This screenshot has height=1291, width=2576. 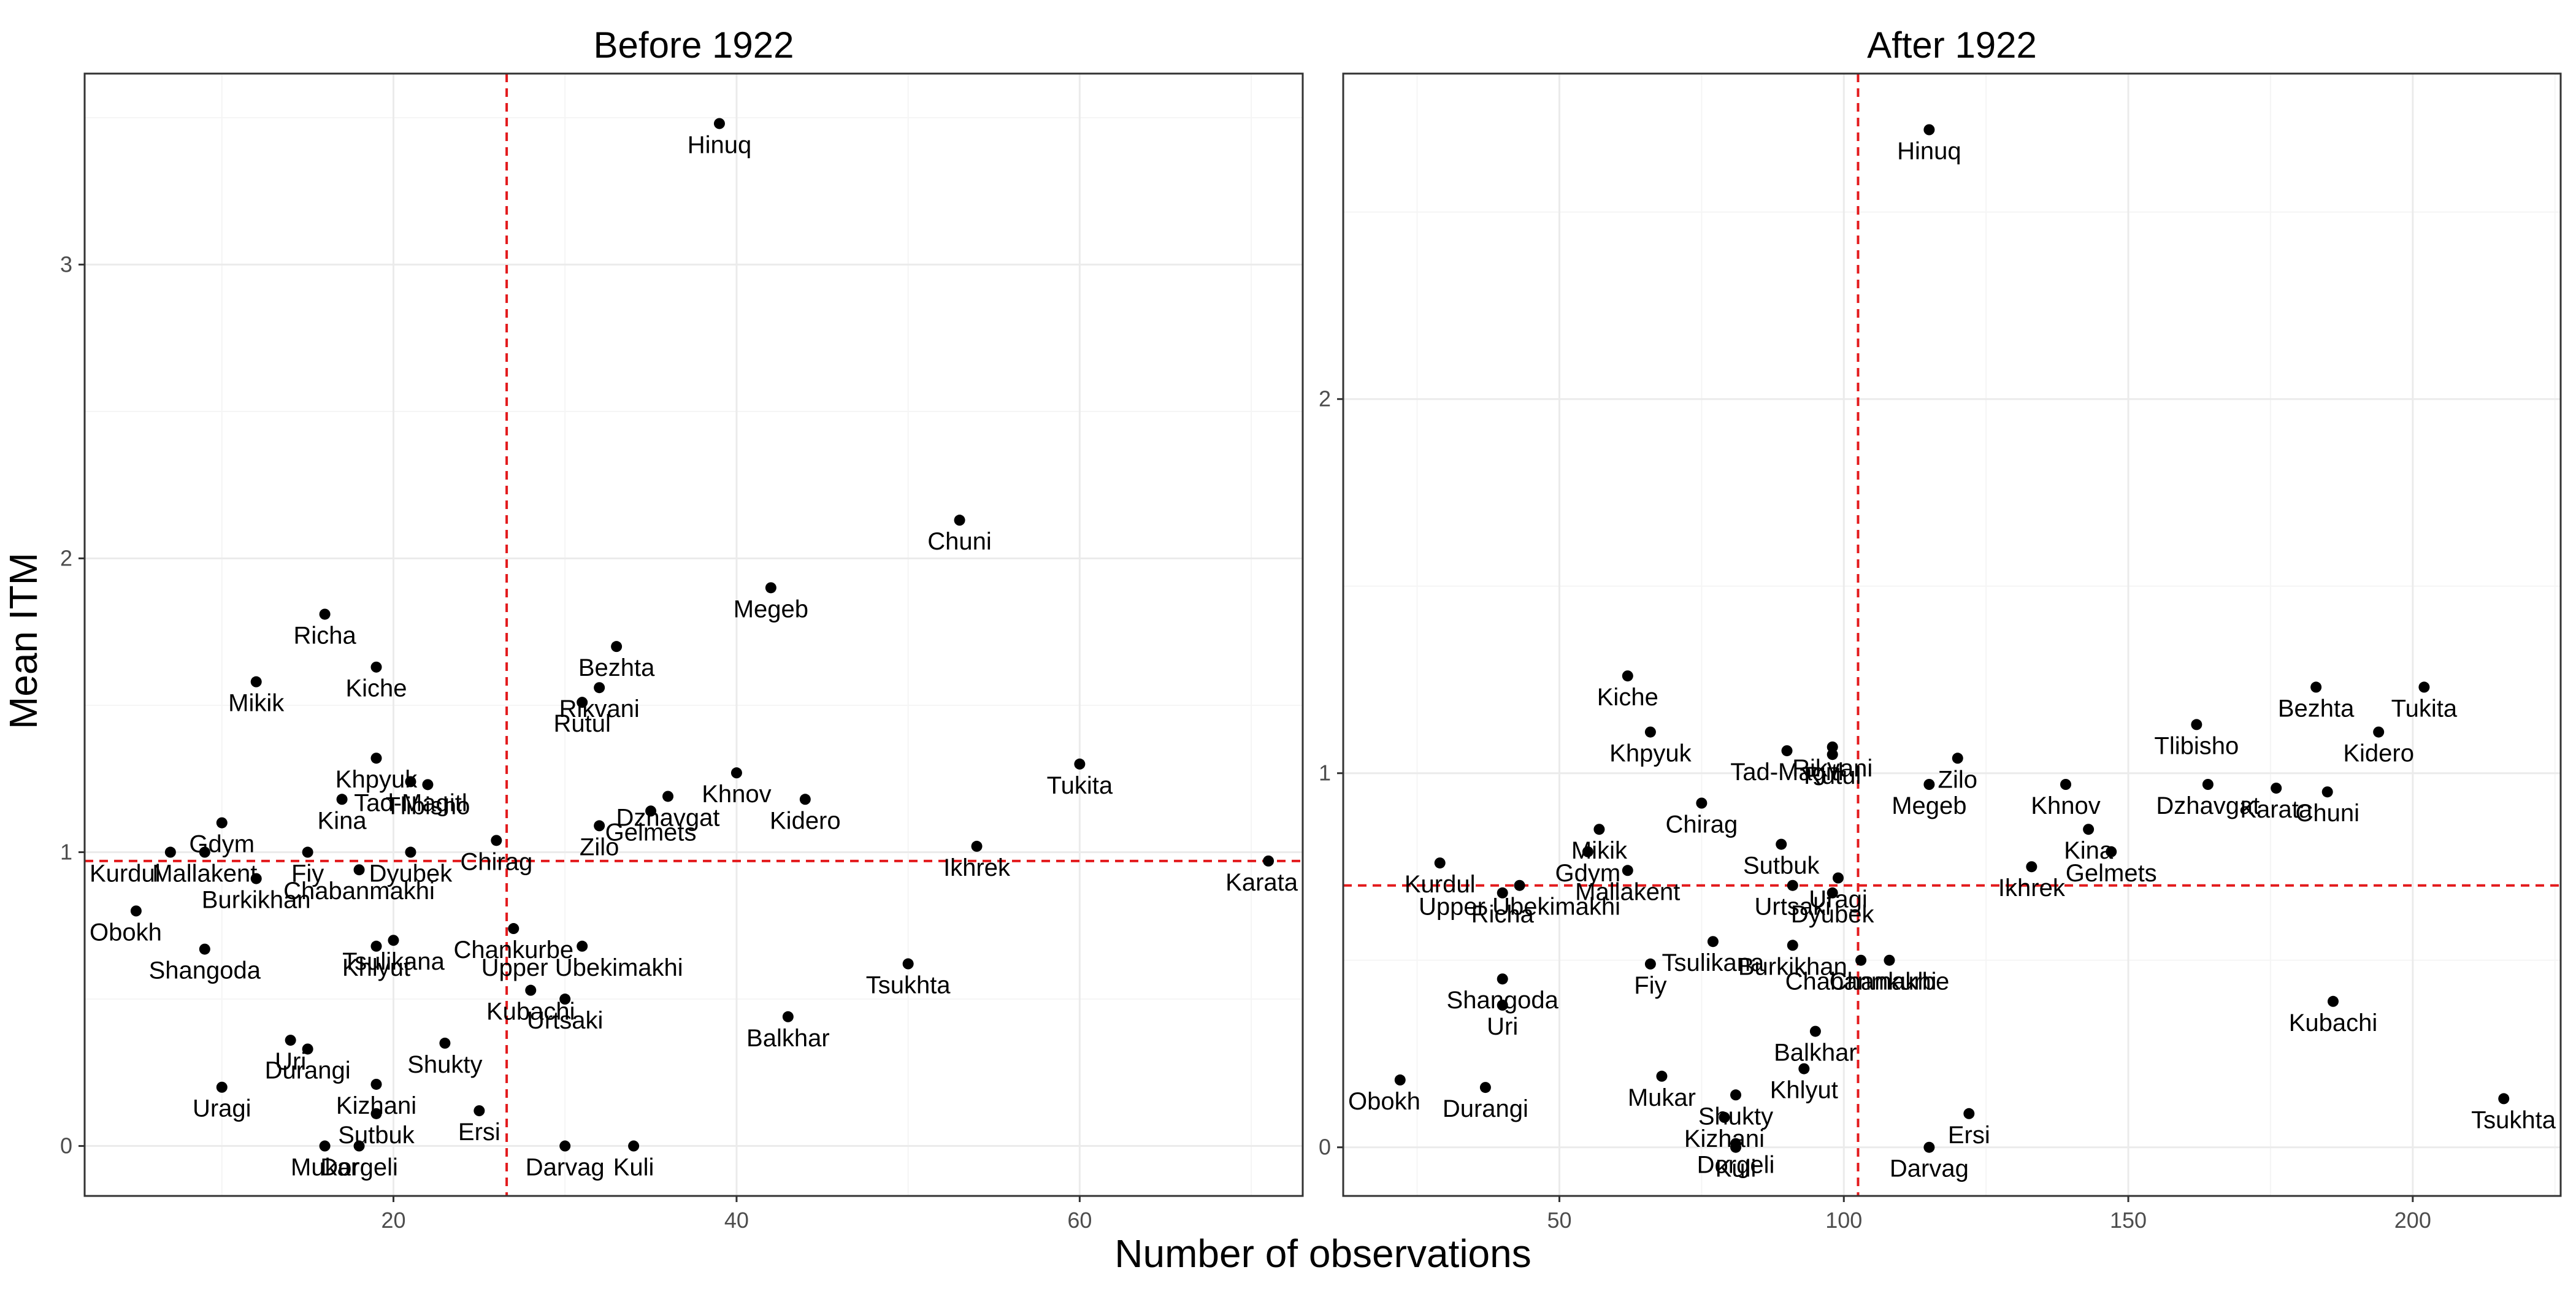 I want to click on point-label: Chabanmakhi, so click(x=359, y=892).